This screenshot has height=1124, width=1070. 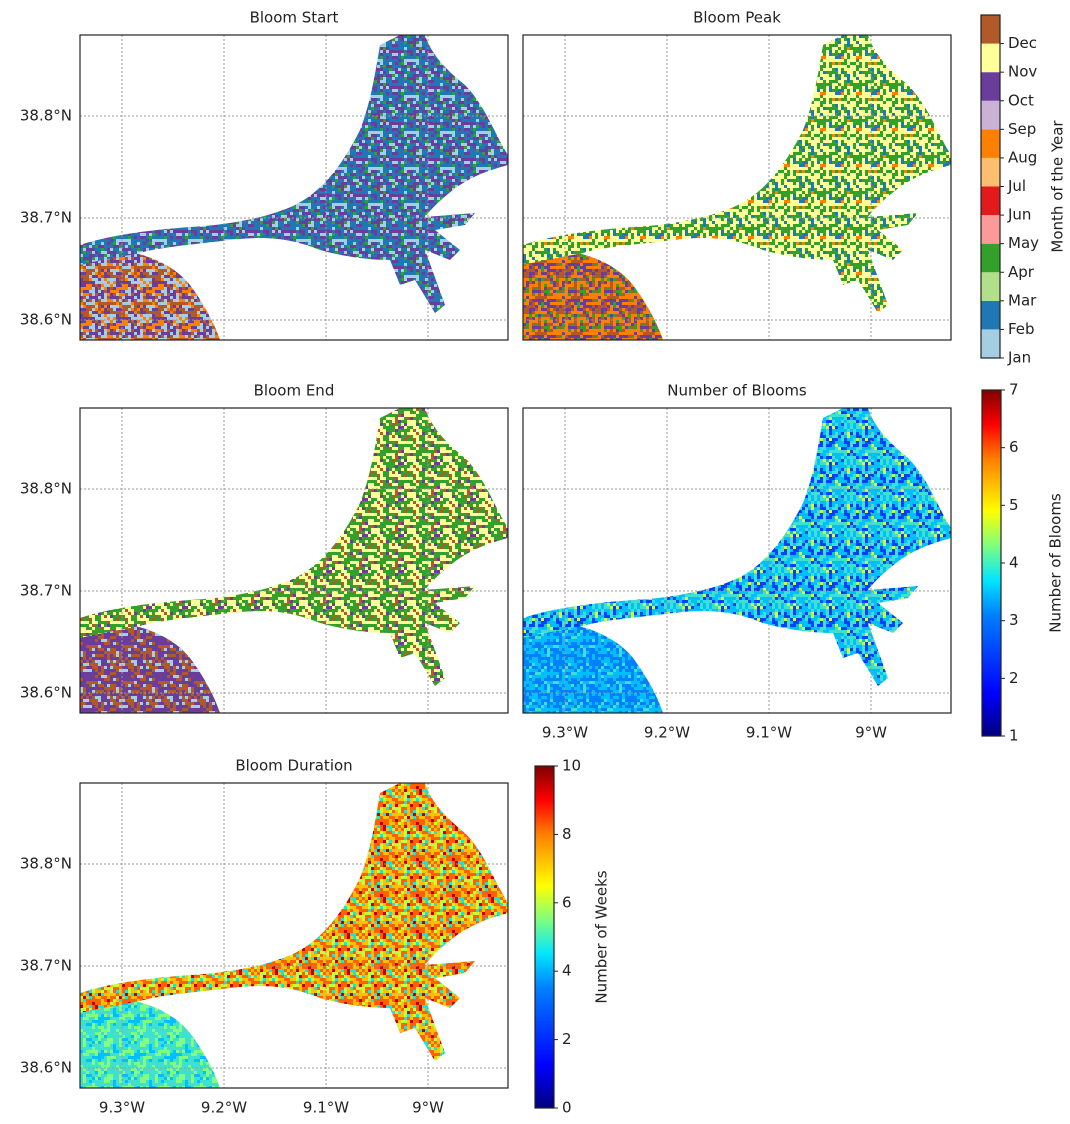 What do you see at coordinates (1022, 129) in the screenshot?
I see `colorbar-tick-label: Sep` at bounding box center [1022, 129].